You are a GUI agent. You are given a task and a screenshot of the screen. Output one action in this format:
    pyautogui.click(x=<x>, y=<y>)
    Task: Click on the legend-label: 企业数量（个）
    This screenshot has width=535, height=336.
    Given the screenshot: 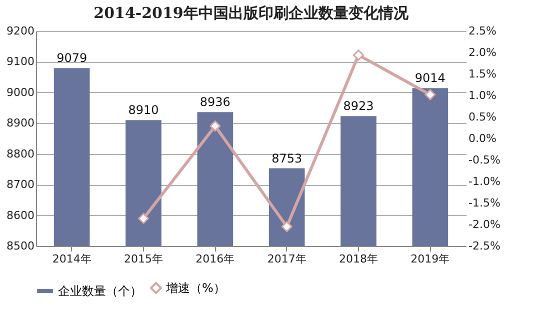 What is the action you would take?
    pyautogui.click(x=100, y=291)
    